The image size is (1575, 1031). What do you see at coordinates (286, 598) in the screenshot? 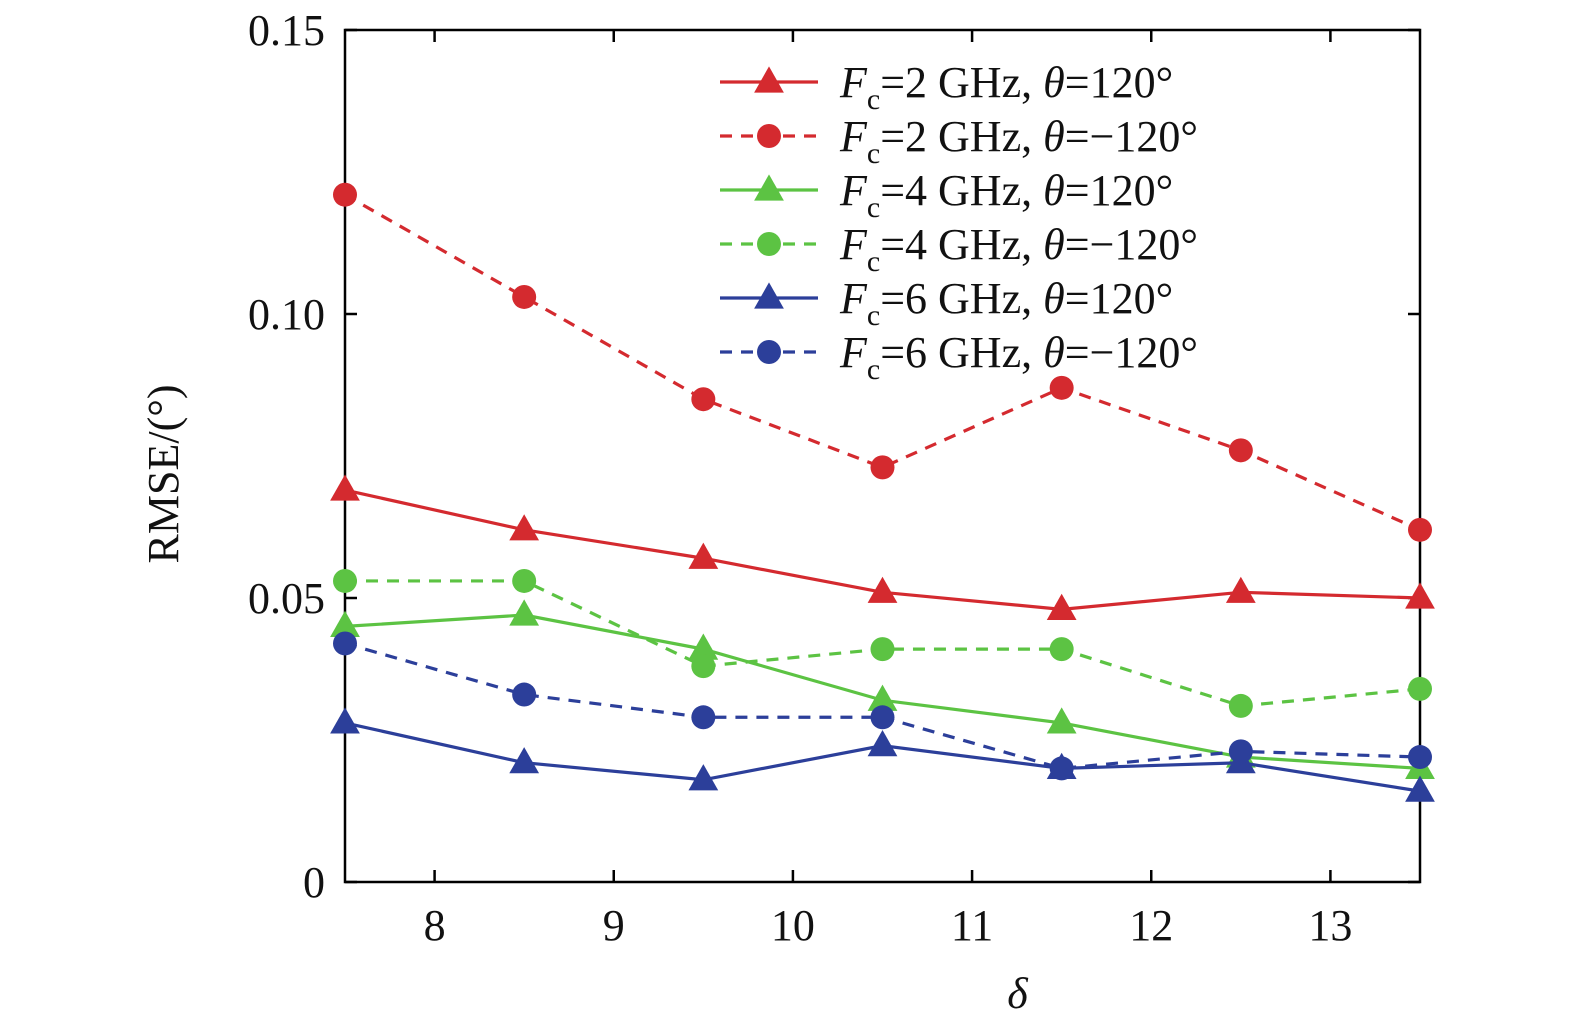
I see `y-tick-label: 0.05` at bounding box center [286, 598].